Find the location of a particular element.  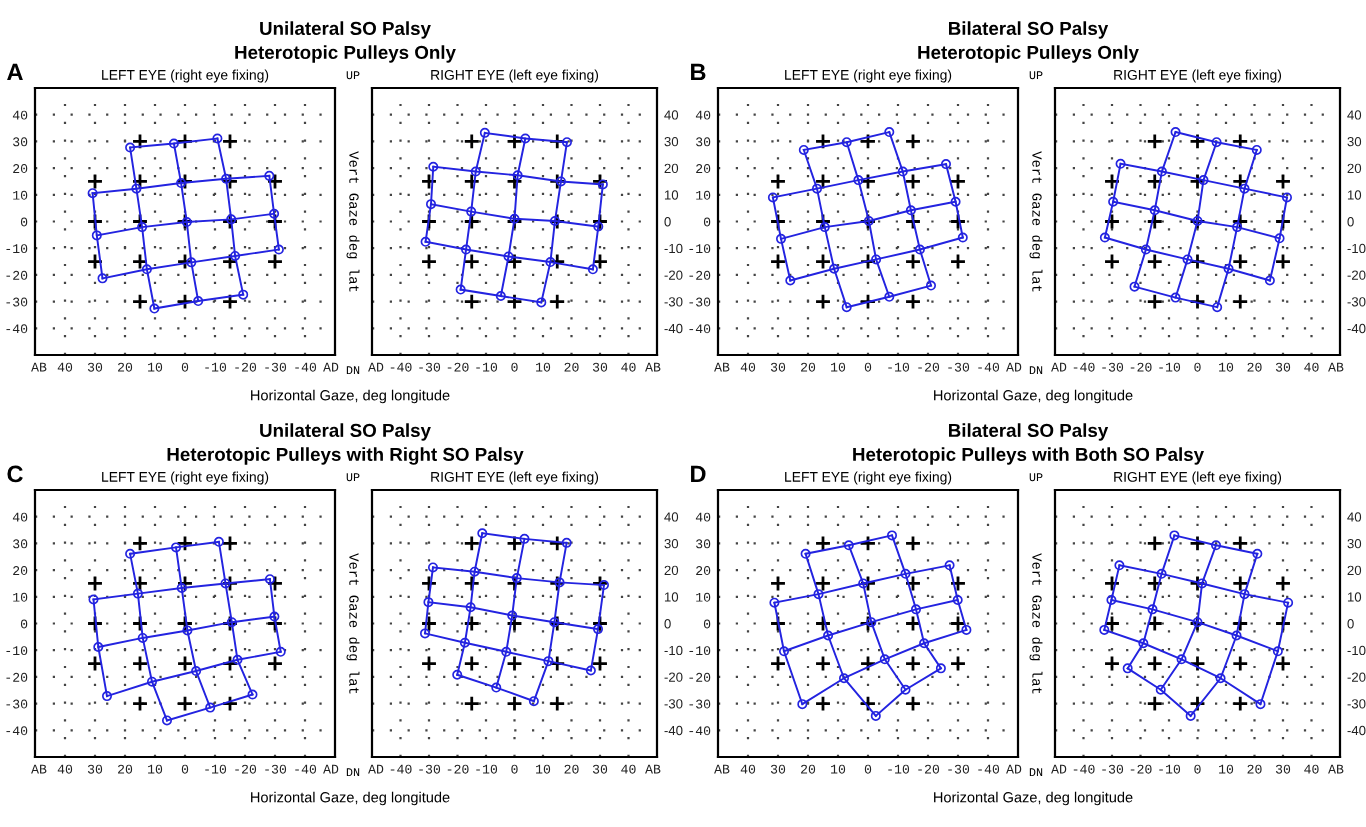

text: Bilateral SO Palsy is located at coordinates (1029, 432).